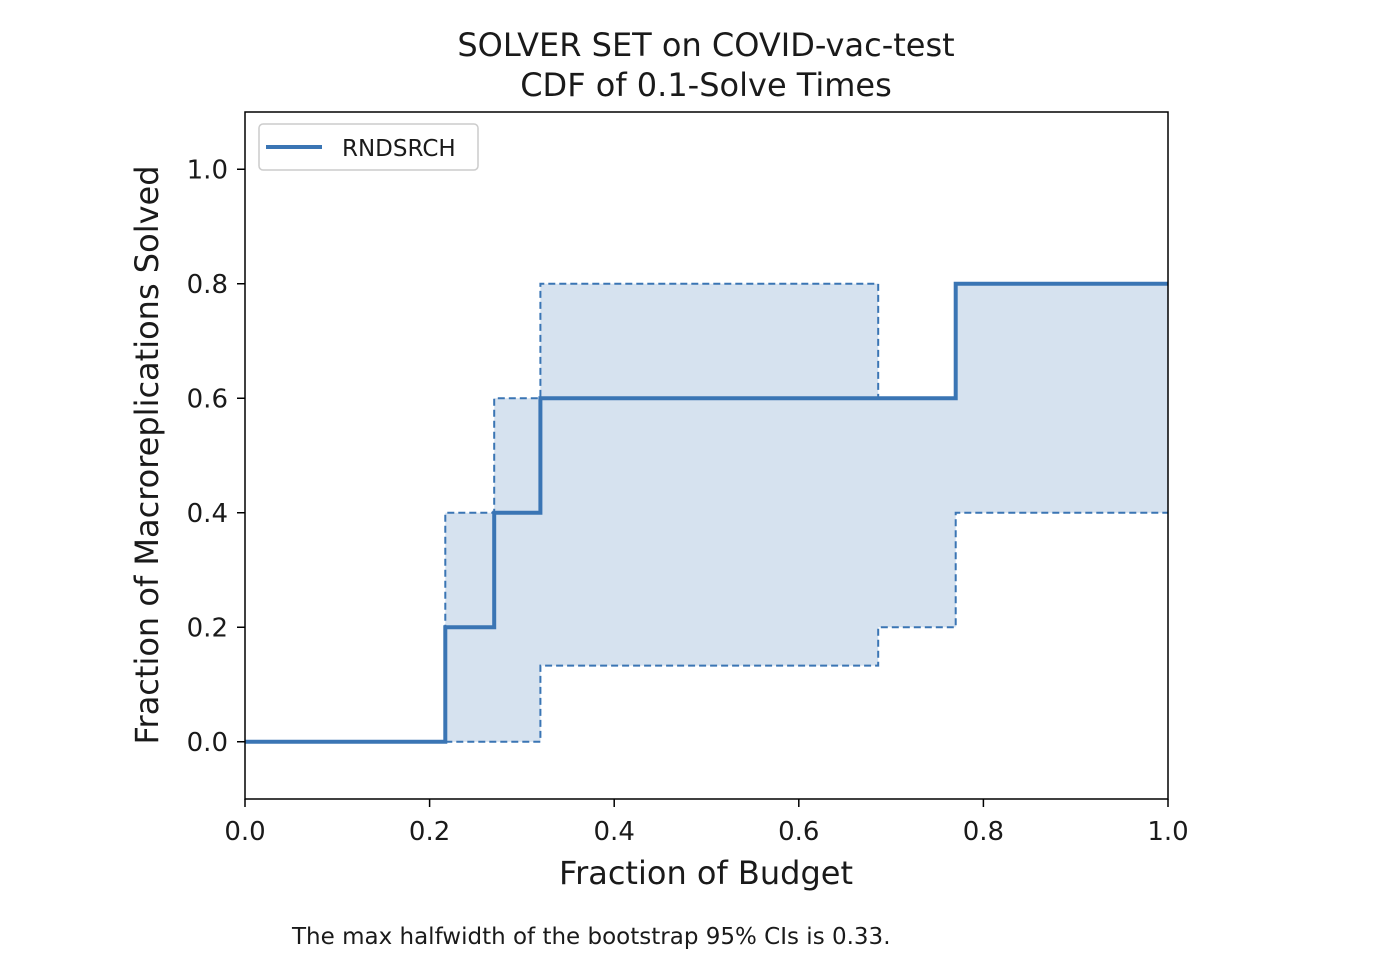  What do you see at coordinates (207, 399) in the screenshot?
I see `y-tick-label: 0.6` at bounding box center [207, 399].